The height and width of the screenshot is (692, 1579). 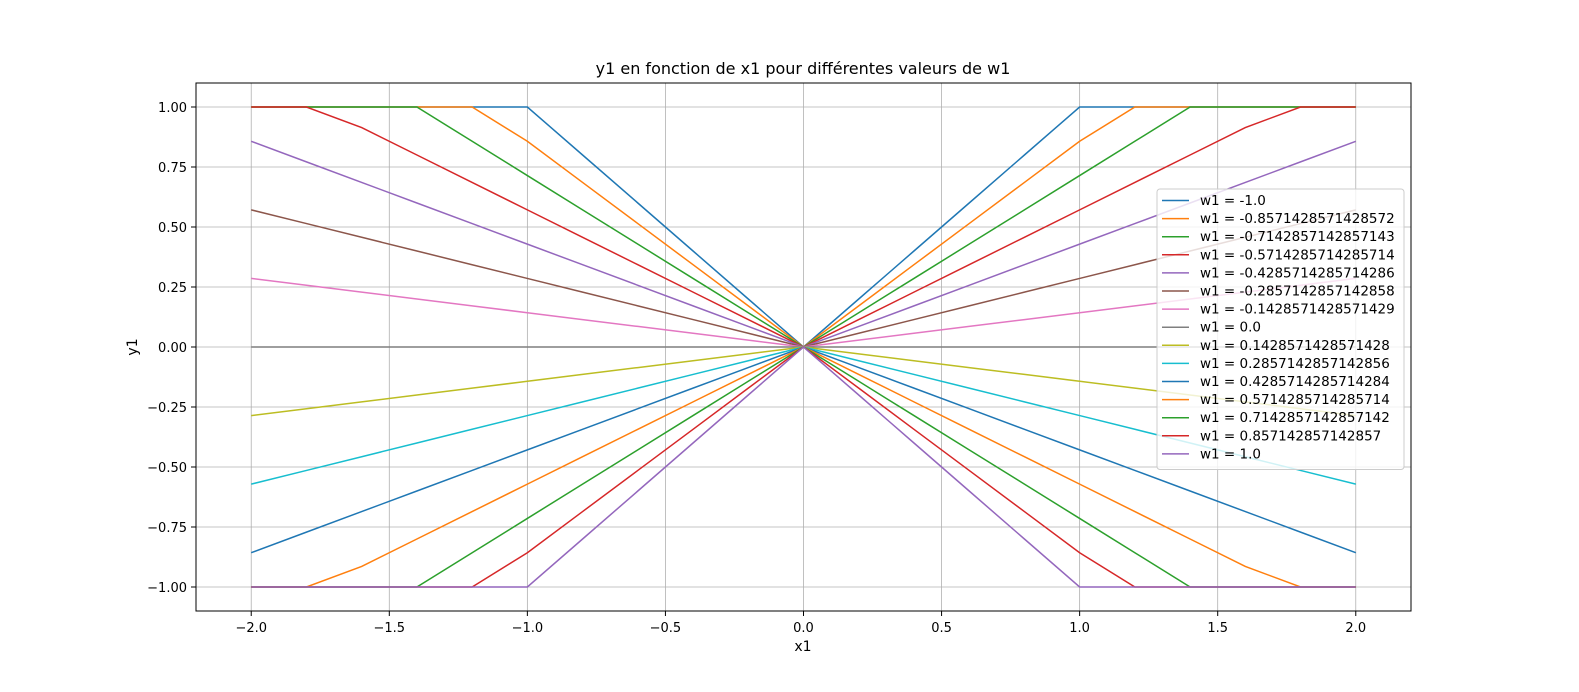 What do you see at coordinates (1295, 418) in the screenshot?
I see `legend-label: w1 = 0.7142857142857142` at bounding box center [1295, 418].